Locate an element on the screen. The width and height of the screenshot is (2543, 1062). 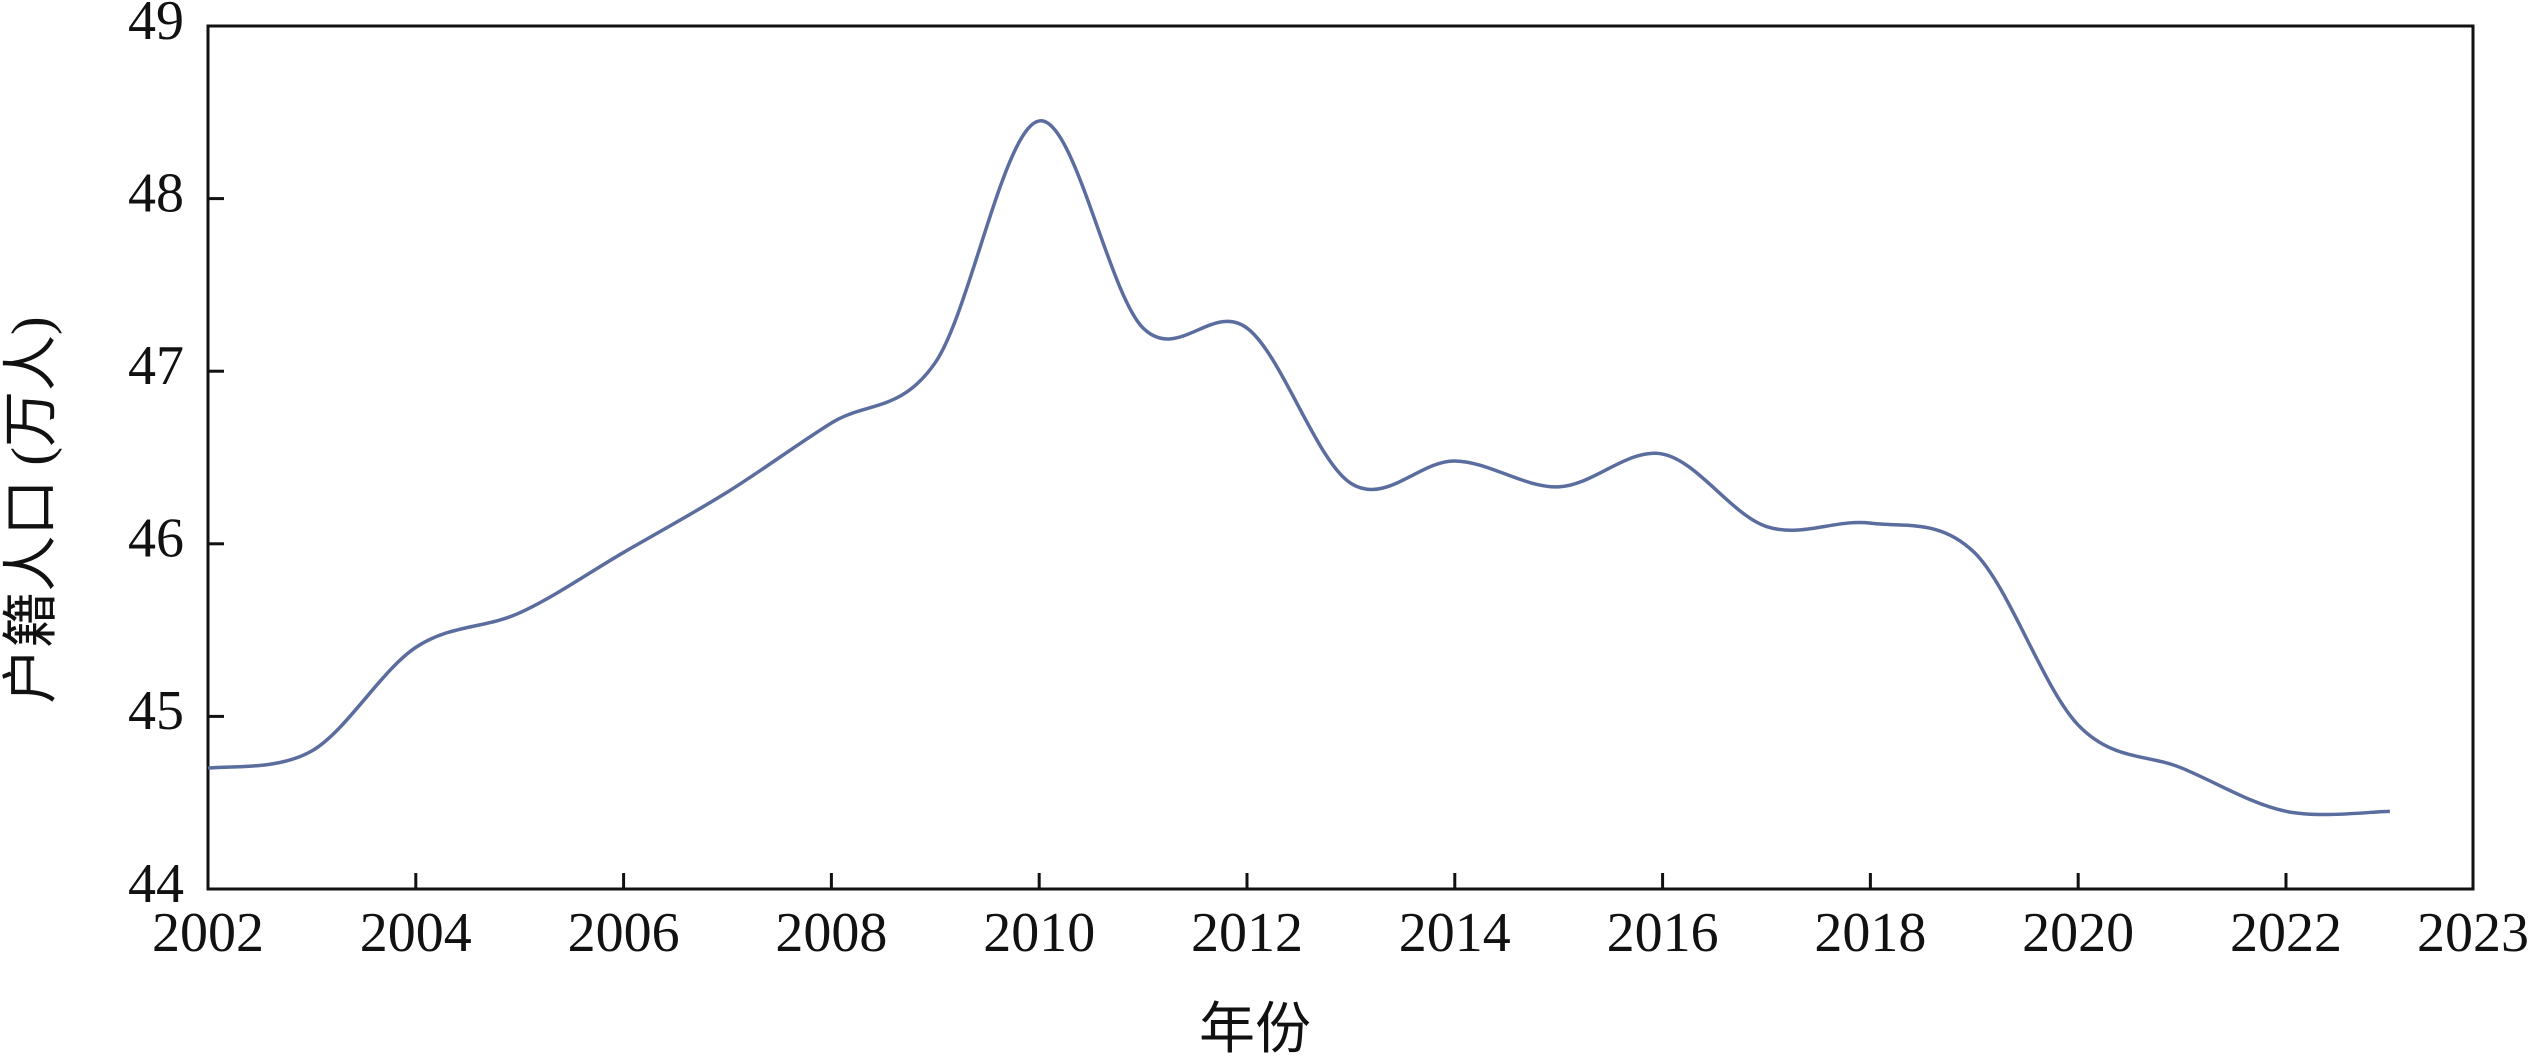
y-tick-label: 49 is located at coordinates (156, 26).